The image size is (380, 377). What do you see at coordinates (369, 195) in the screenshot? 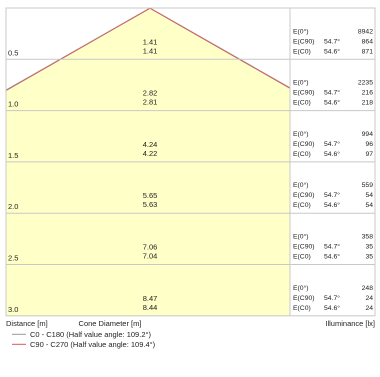
I see `ec90-value: 54` at bounding box center [369, 195].